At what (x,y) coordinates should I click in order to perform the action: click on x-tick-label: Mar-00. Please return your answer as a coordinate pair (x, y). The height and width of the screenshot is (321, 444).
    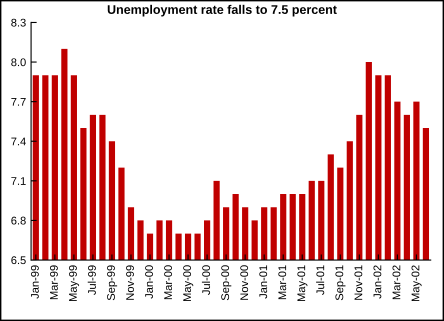
    Looking at the image, I should click on (168, 282).